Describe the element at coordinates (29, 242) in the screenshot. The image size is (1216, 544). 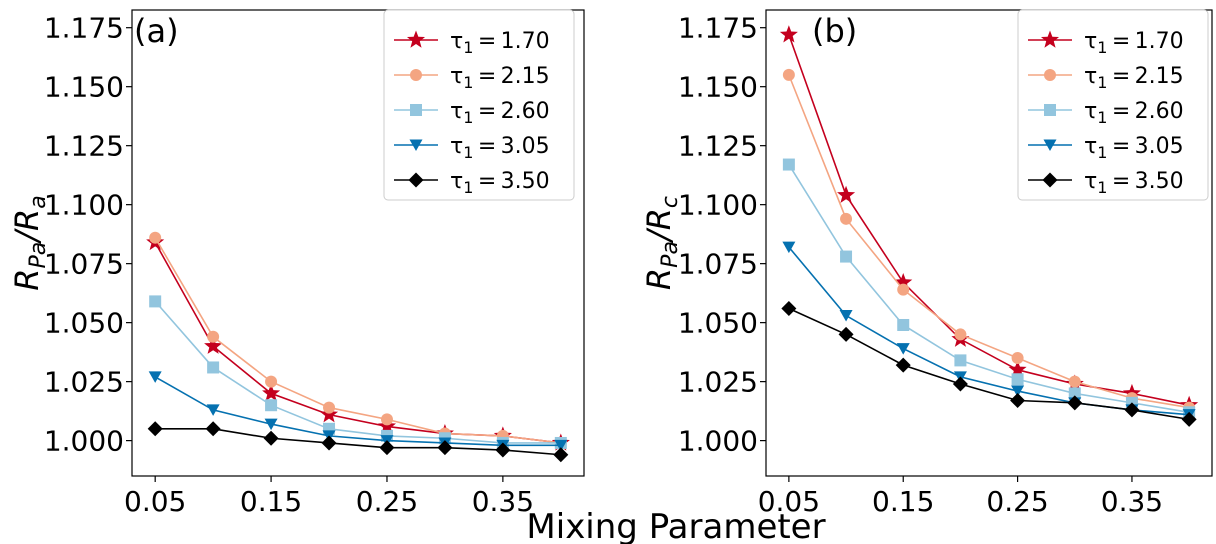
I see `y-axis-label: RPa​/Ra​` at that location.